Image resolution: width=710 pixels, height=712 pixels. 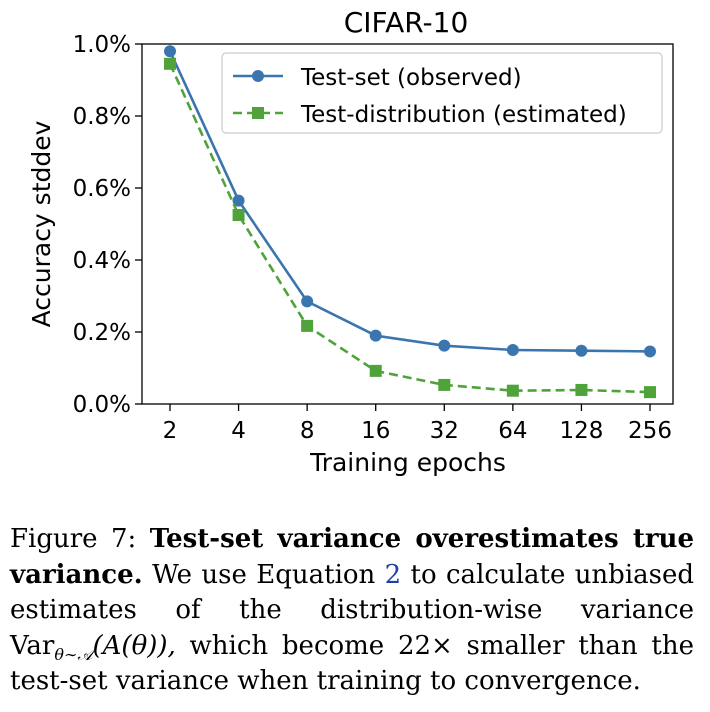 What do you see at coordinates (170, 431) in the screenshot?
I see `x-tick-label: 2` at bounding box center [170, 431].